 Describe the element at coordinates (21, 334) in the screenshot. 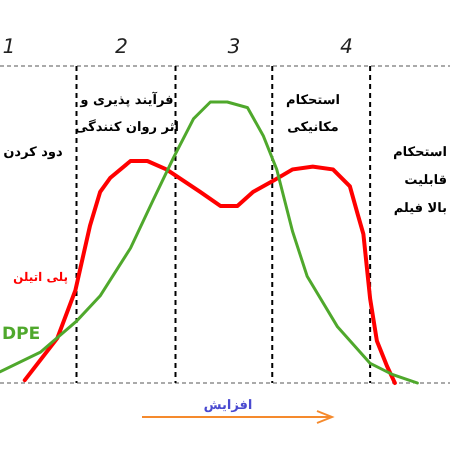

I see `series-label: DPE` at that location.